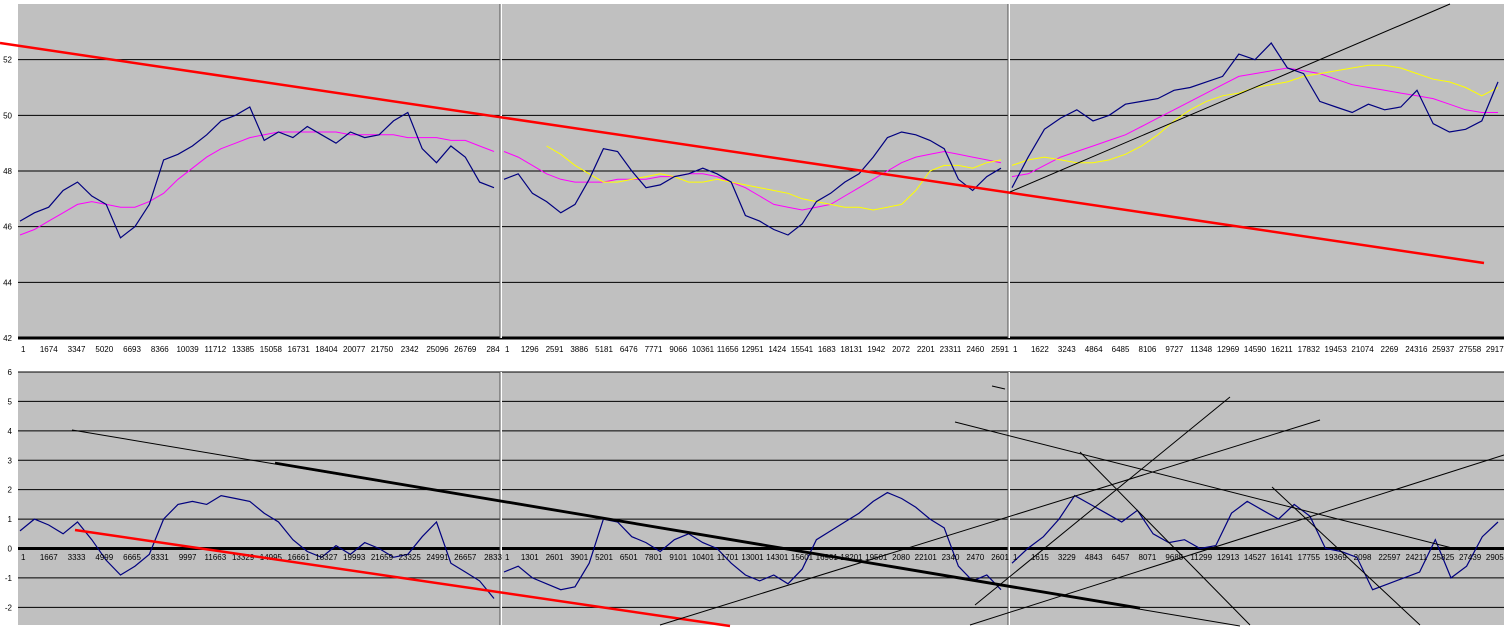 This screenshot has height=630, width=1504. Describe the element at coordinates (9, 578) in the screenshot. I see `y-tick-label: -1` at that location.